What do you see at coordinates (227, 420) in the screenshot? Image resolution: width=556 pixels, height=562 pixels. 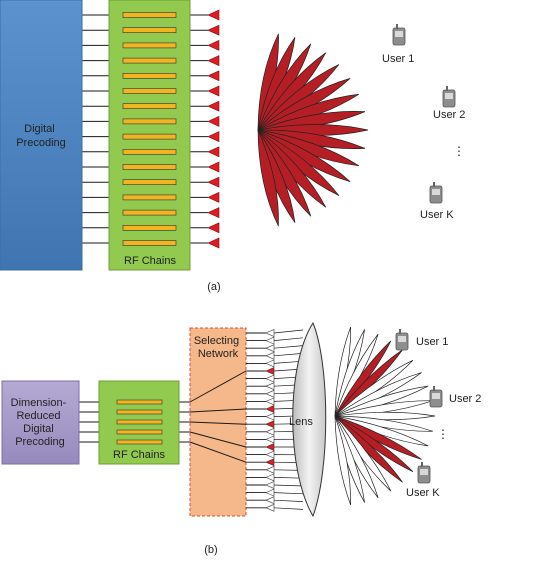 I see `selecting-network-connections` at bounding box center [227, 420].